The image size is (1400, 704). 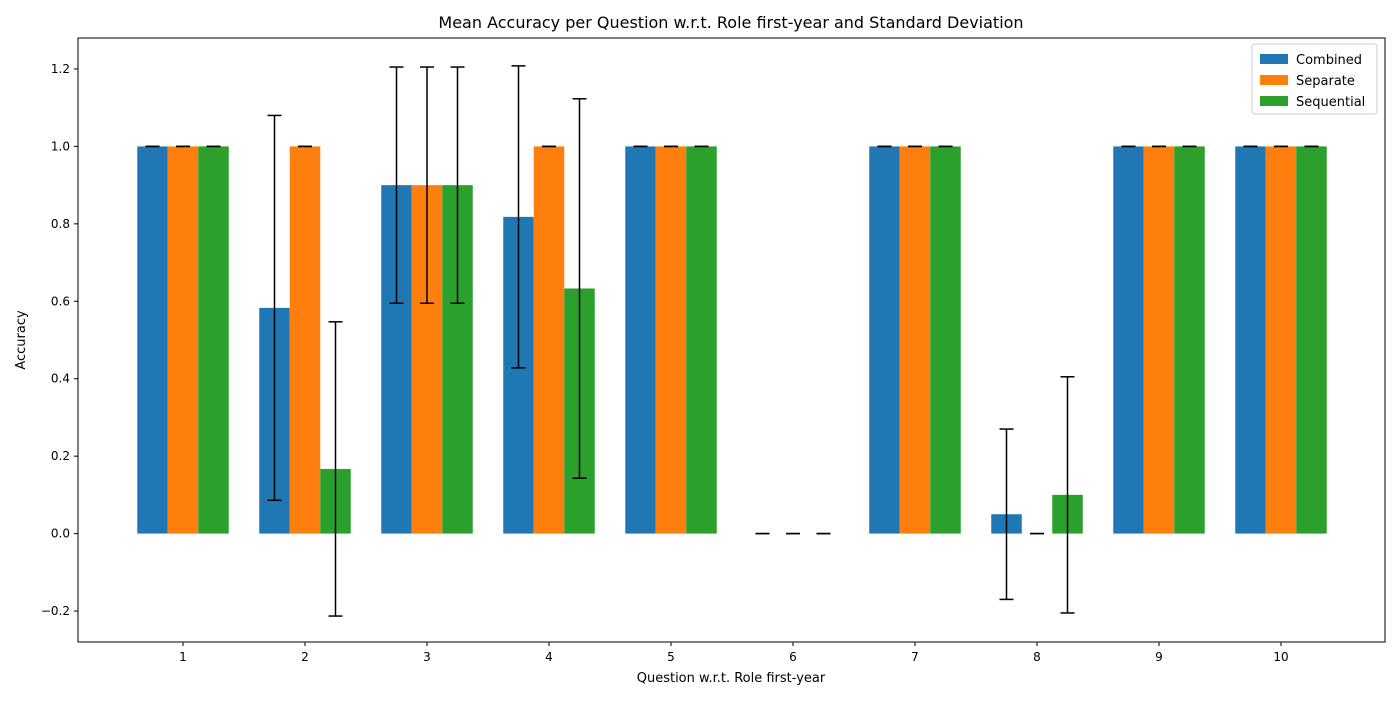 What do you see at coordinates (21, 340) in the screenshot?
I see `y-axis-label: Accuracy` at bounding box center [21, 340].